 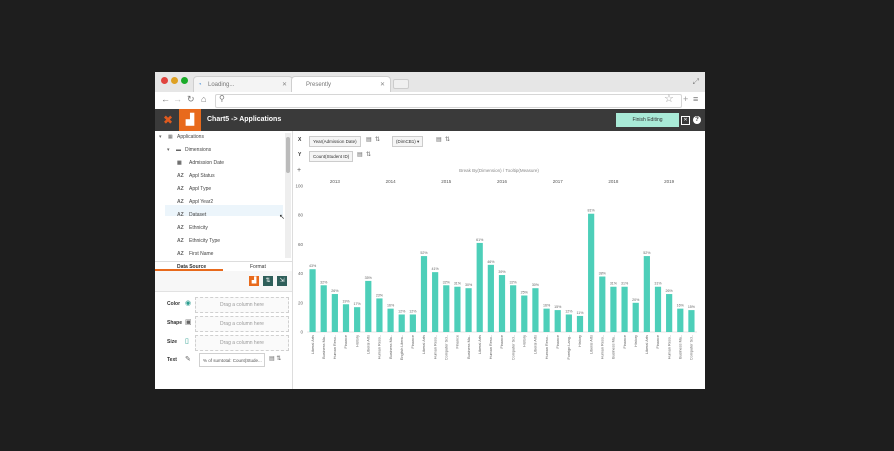 What do you see at coordinates (647, 120) in the screenshot?
I see `finish-editing-button: Finish Editing` at bounding box center [647, 120].